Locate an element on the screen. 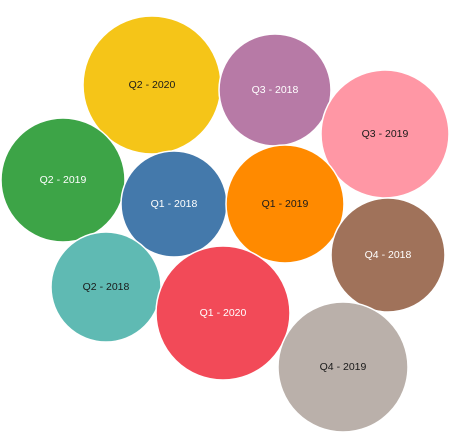  bubble-label-q3-2019: Q3 - 2019 is located at coordinates (385, 134).